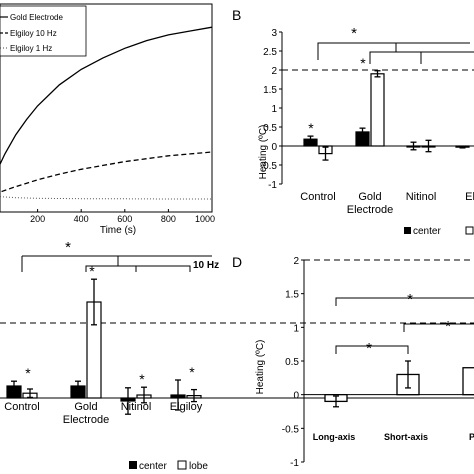 The height and width of the screenshot is (474, 474). Describe the element at coordinates (81, 219) in the screenshot. I see `x-tick-label: 400` at that location.